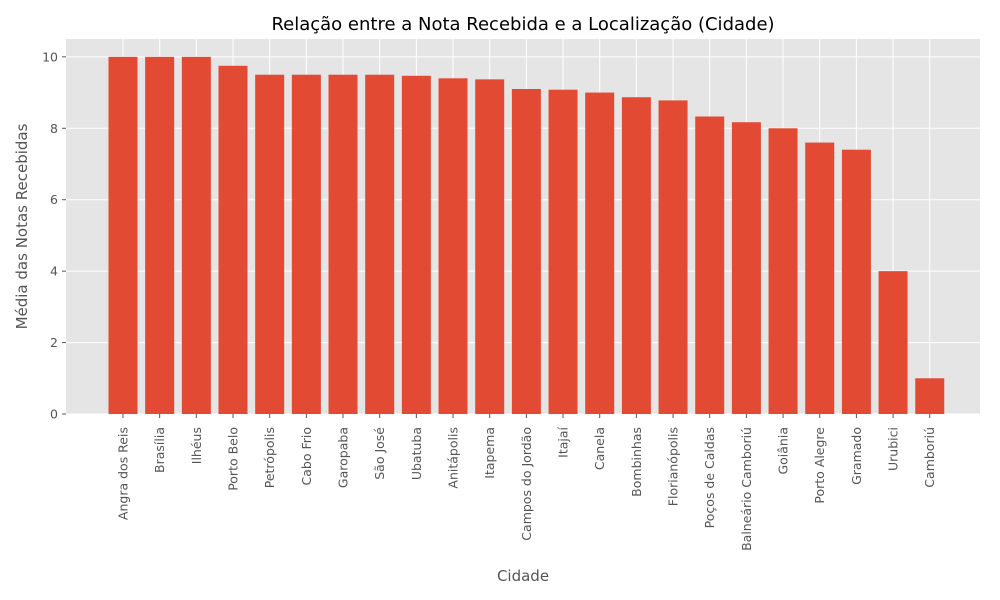 The height and width of the screenshot is (600, 1000). What do you see at coordinates (54, 199) in the screenshot?
I see `y-tick-label: 6` at bounding box center [54, 199].